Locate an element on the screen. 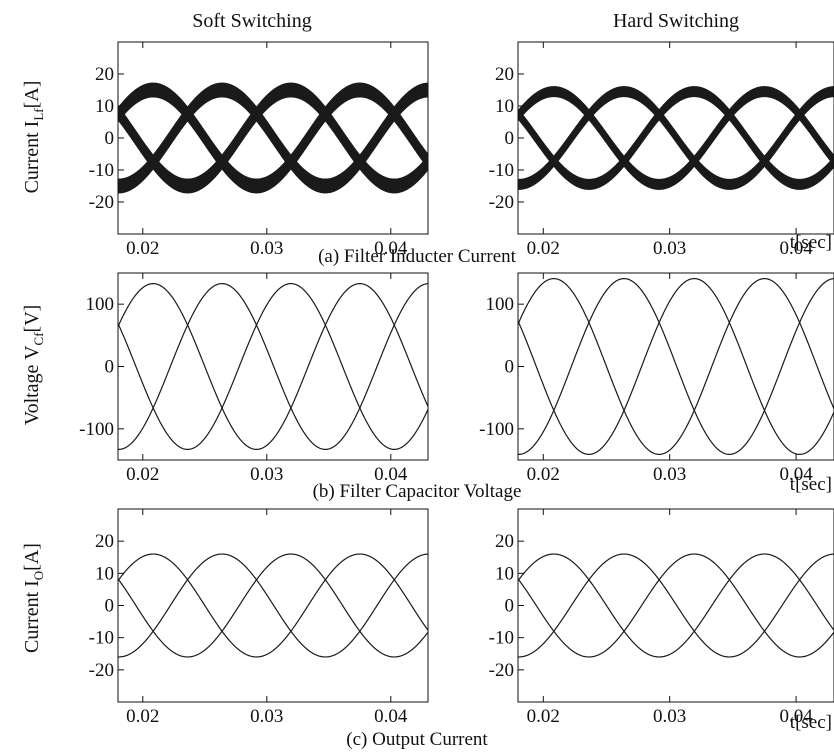  column-title-hard: Hard Switching is located at coordinates (676, 21).